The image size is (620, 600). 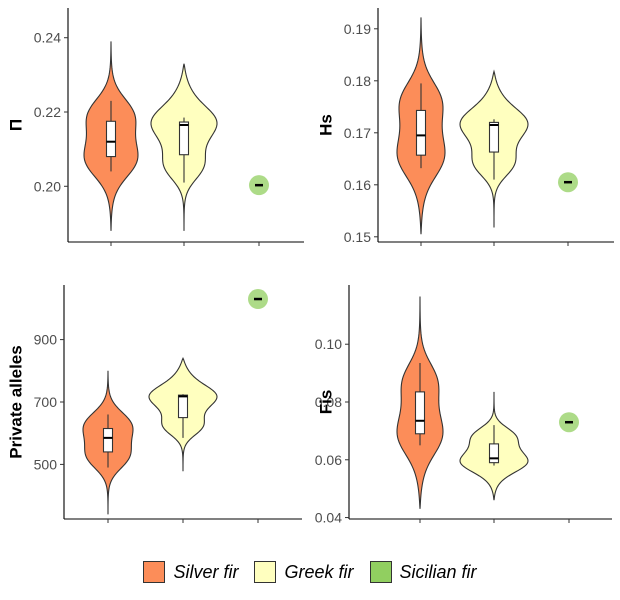 I want to click on panel--y-tick-label: 0.22, so click(x=47, y=112).